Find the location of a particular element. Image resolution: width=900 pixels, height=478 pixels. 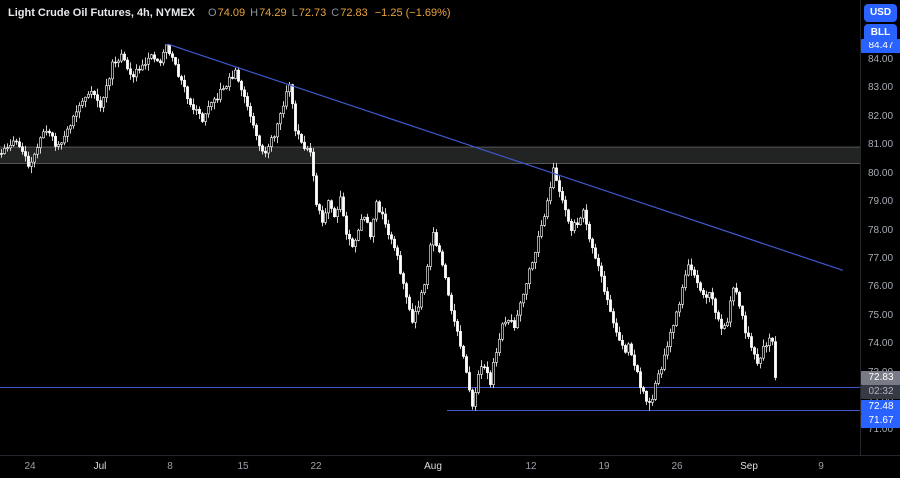

time-tick: 8 is located at coordinates (170, 466).